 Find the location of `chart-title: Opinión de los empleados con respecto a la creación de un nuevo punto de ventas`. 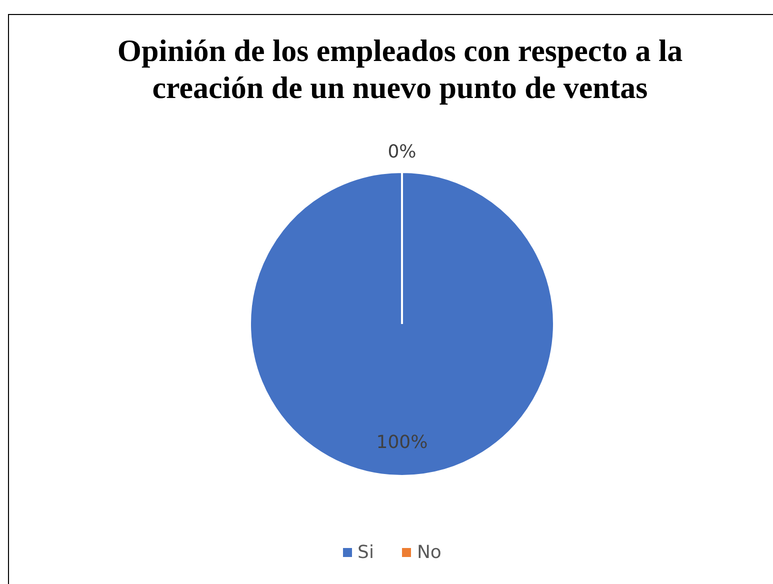

chart-title: Opinión de los empleados con respecto a la creación de un nuevo punto de ventas is located at coordinates (400, 69).